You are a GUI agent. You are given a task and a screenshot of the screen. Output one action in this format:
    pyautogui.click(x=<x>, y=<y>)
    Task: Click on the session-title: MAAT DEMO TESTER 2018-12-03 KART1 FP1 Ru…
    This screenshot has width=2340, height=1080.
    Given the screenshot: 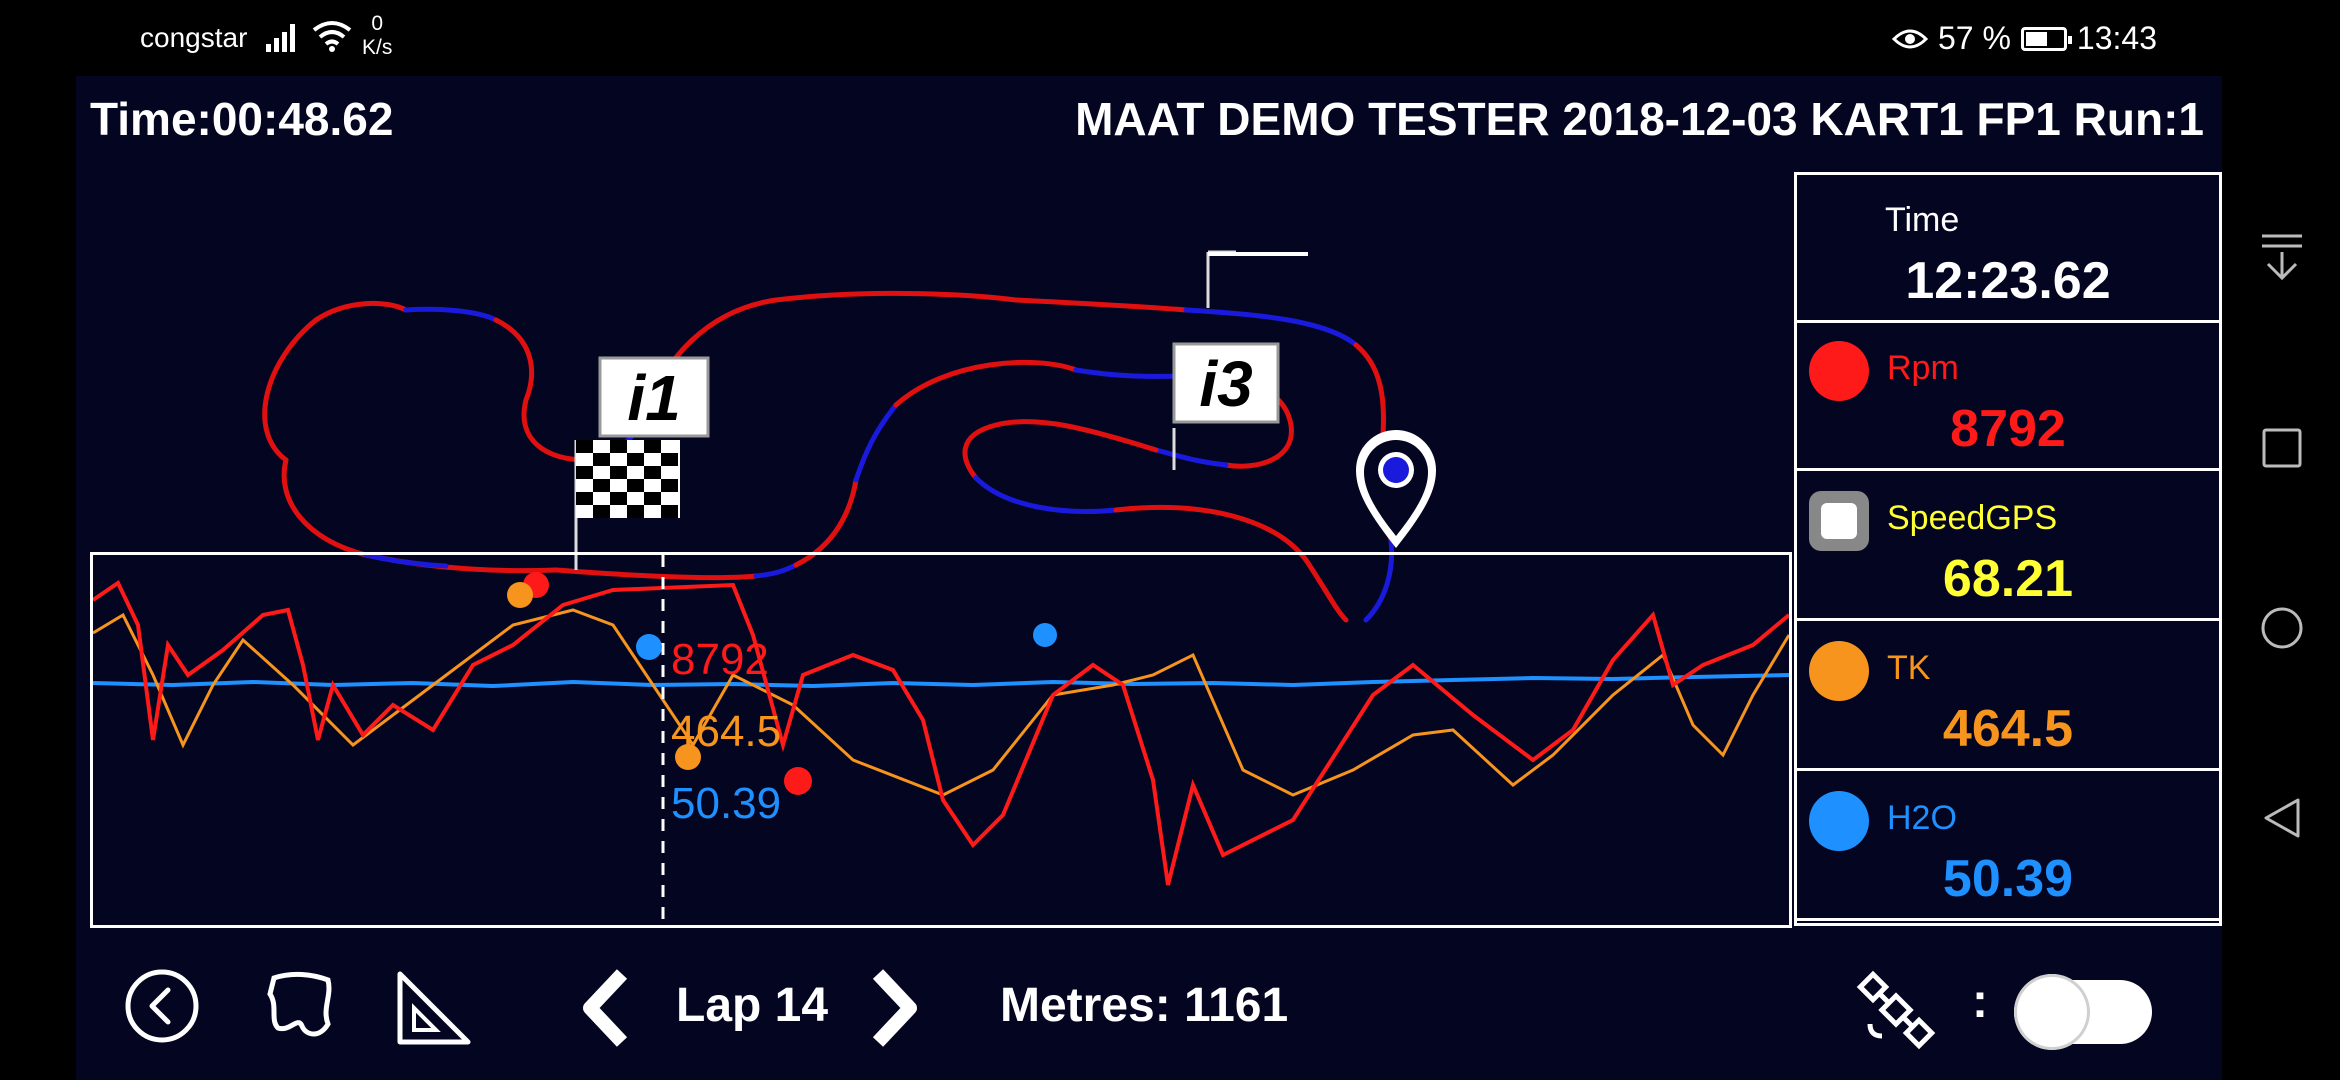 What is the action you would take?
    pyautogui.click(x=1639, y=119)
    